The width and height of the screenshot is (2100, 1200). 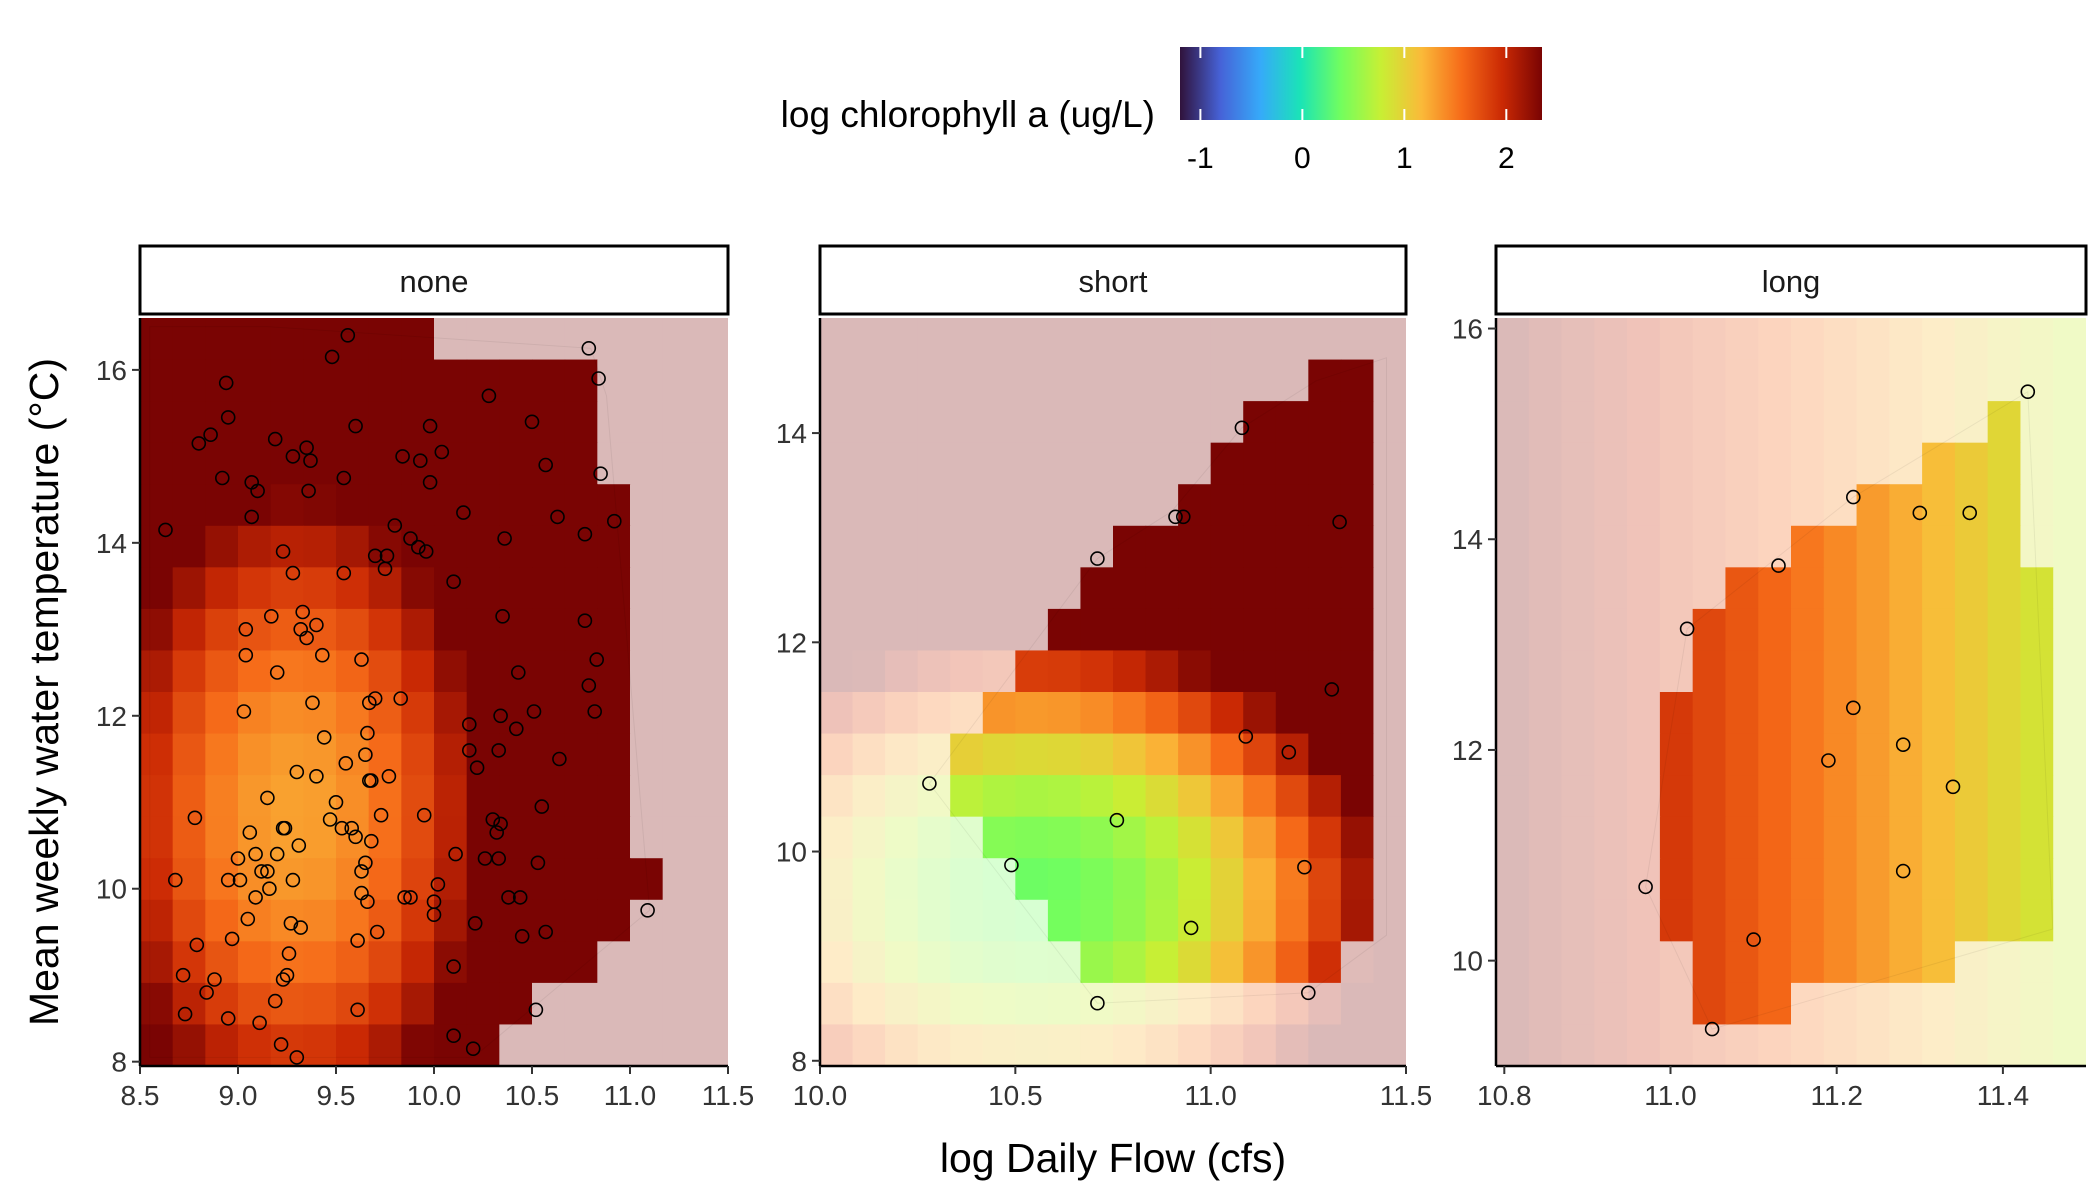 What do you see at coordinates (1361, 83) in the screenshot?
I see `legend-colorbar` at bounding box center [1361, 83].